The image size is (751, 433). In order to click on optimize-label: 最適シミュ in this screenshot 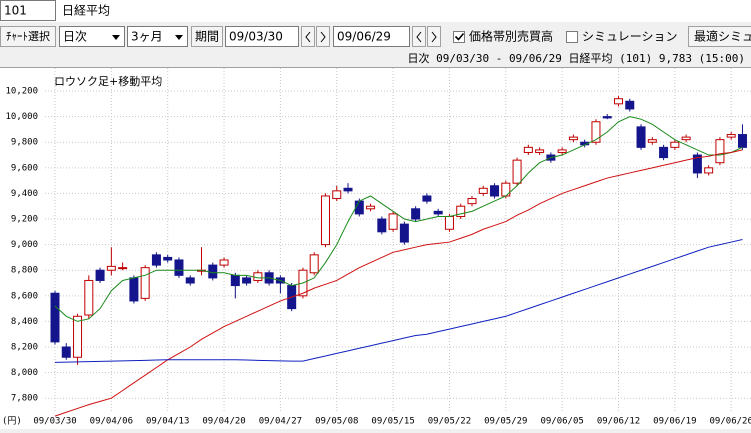, I will do `click(722, 36)`.